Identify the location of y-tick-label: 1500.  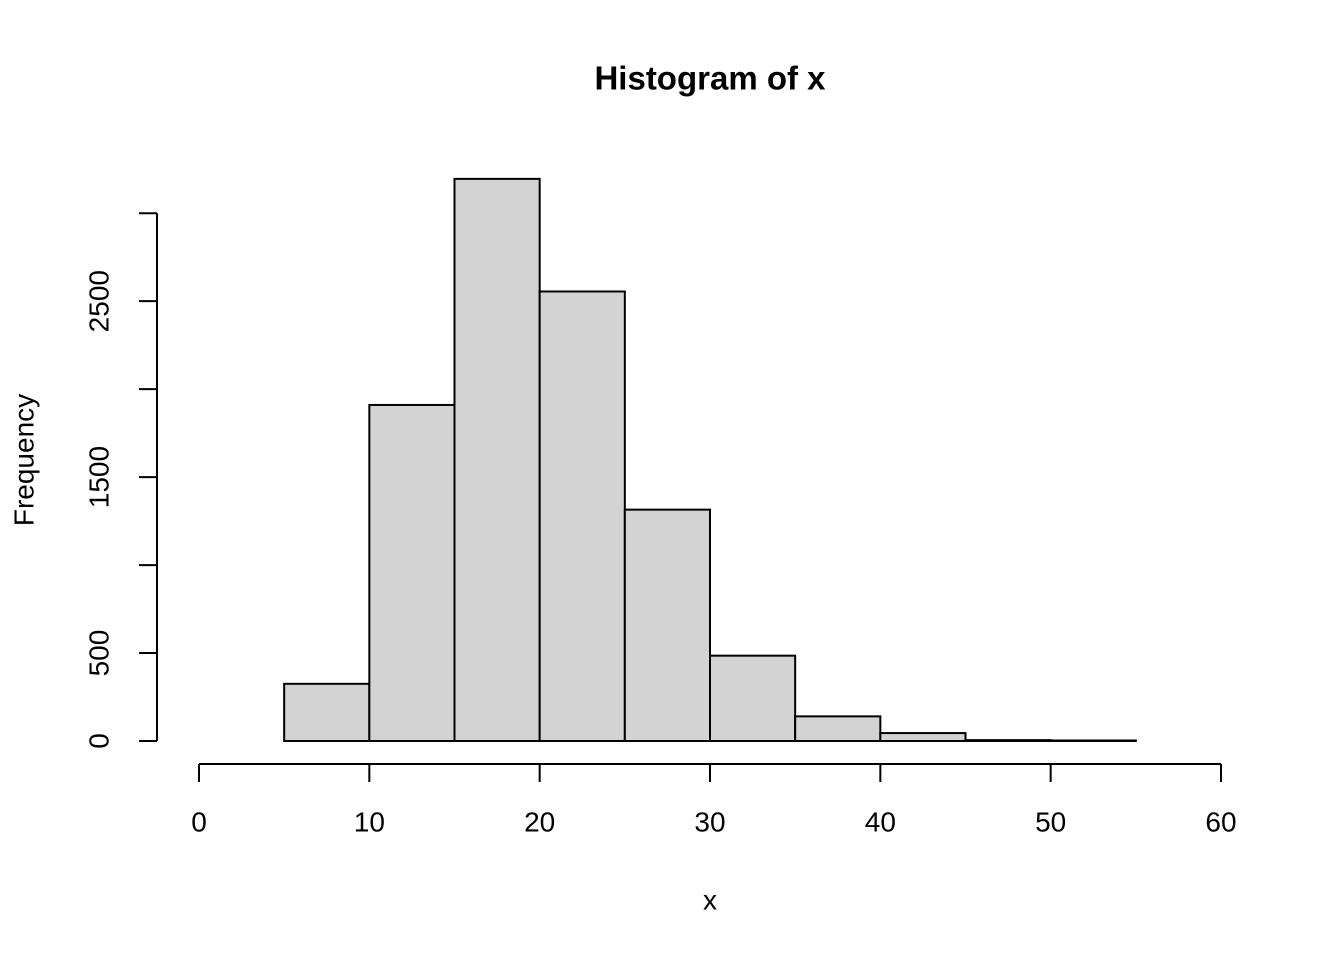
(98, 477).